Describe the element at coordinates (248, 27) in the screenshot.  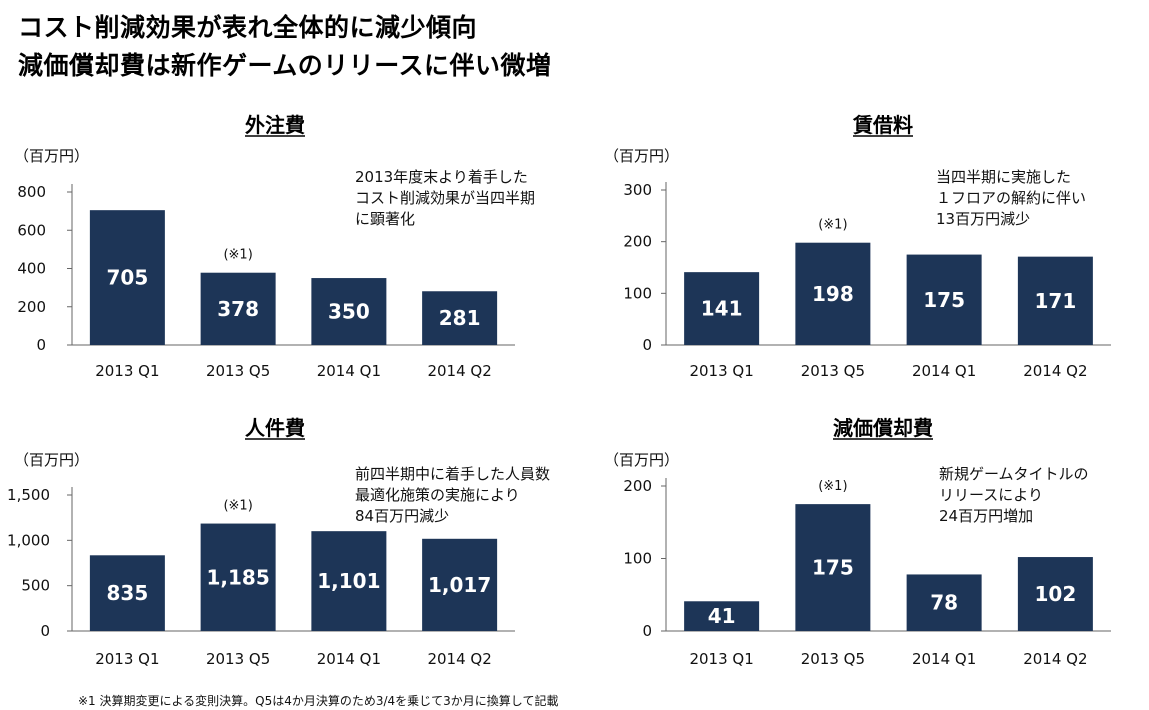
I see `headline-line-1: コスト削減効果が表れ全体的に減少傾向` at that location.